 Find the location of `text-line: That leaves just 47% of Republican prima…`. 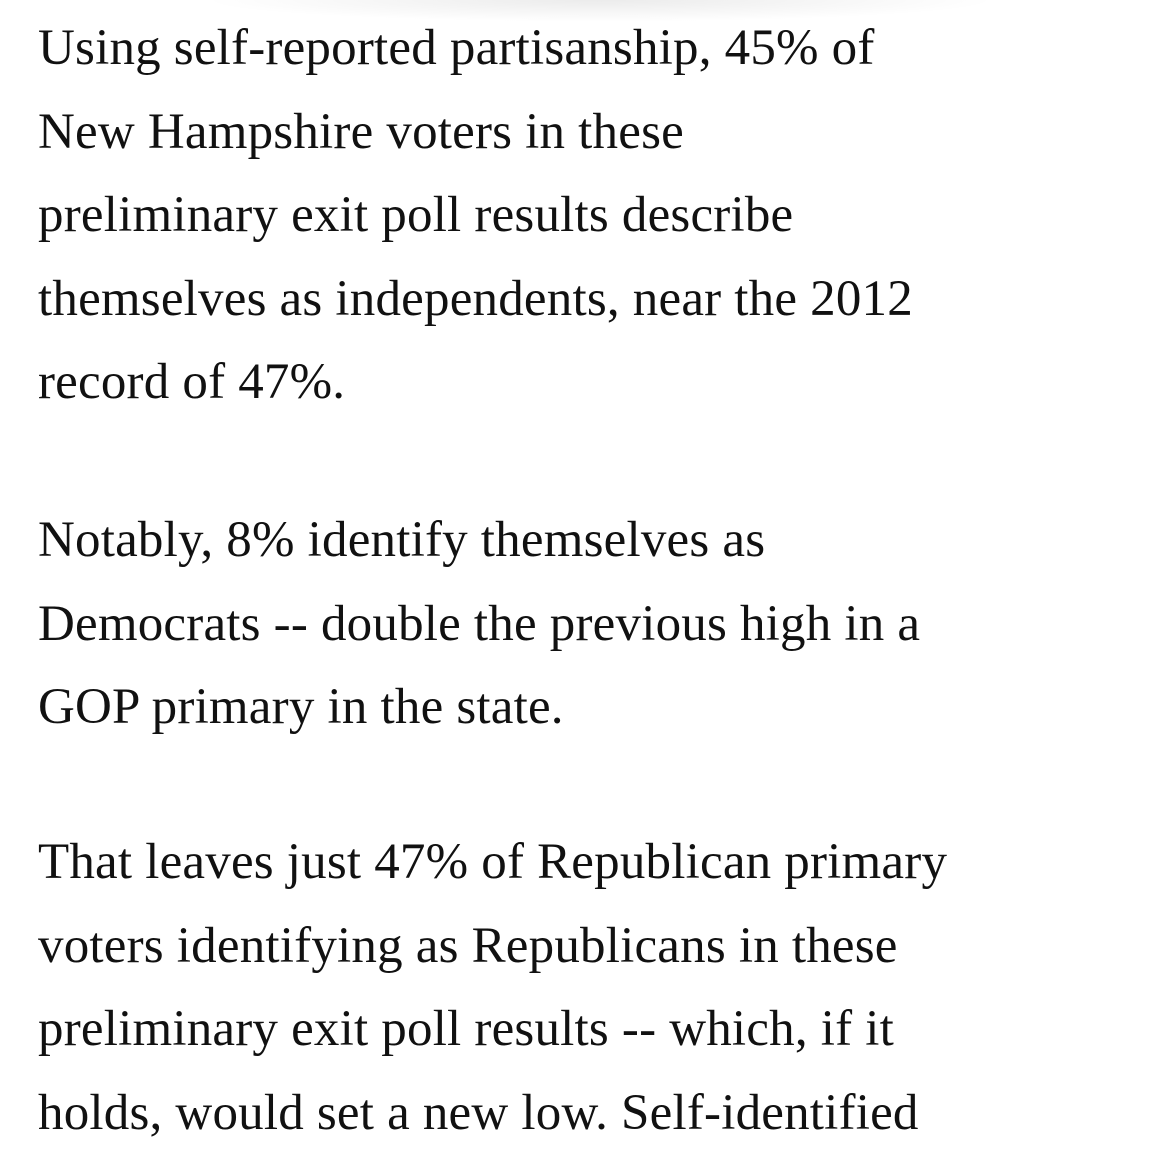

text-line: That leaves just 47% of Republican prima… is located at coordinates (493, 862).